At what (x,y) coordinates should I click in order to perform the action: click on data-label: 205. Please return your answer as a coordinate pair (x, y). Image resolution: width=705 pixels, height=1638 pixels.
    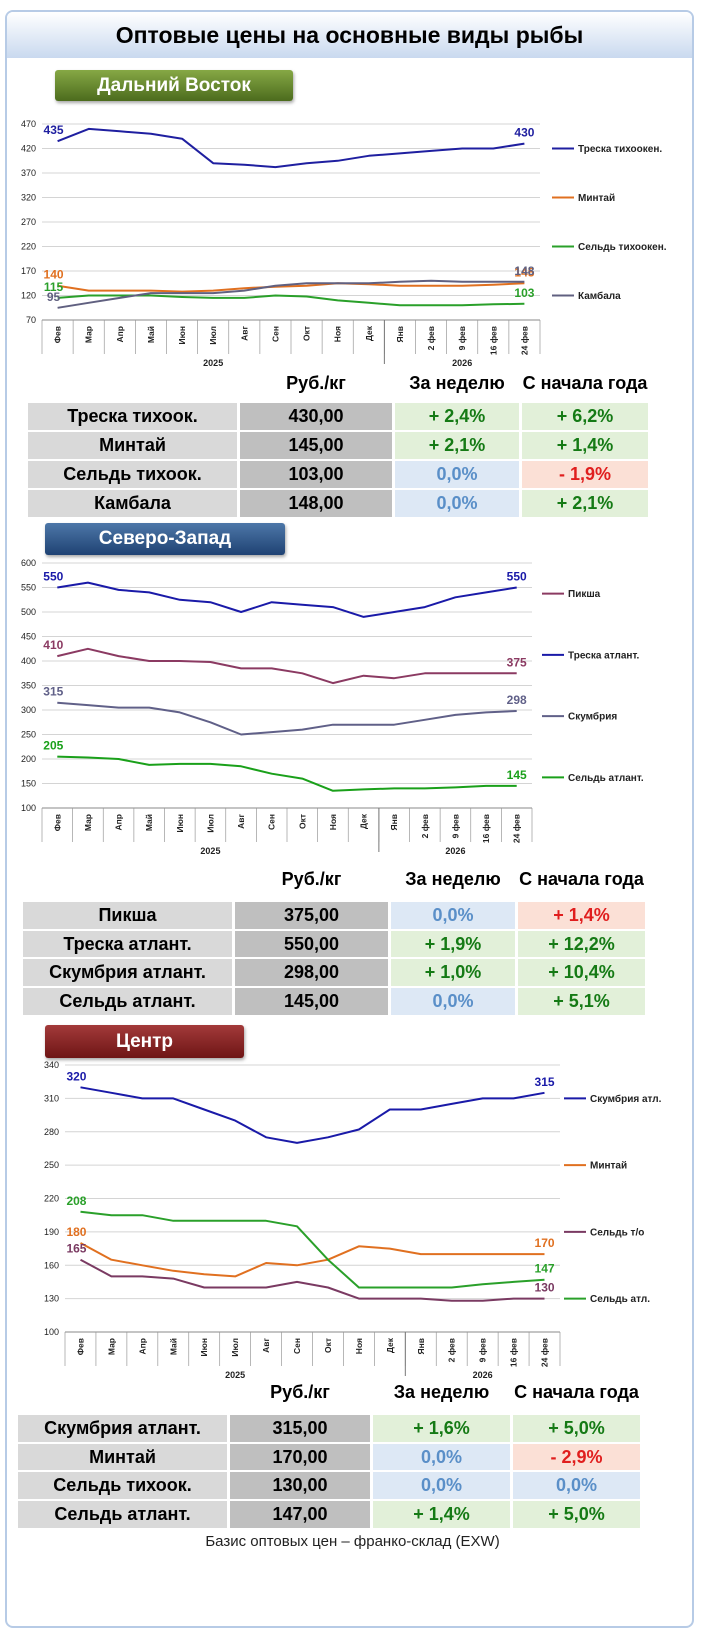
    Looking at the image, I should click on (53, 746).